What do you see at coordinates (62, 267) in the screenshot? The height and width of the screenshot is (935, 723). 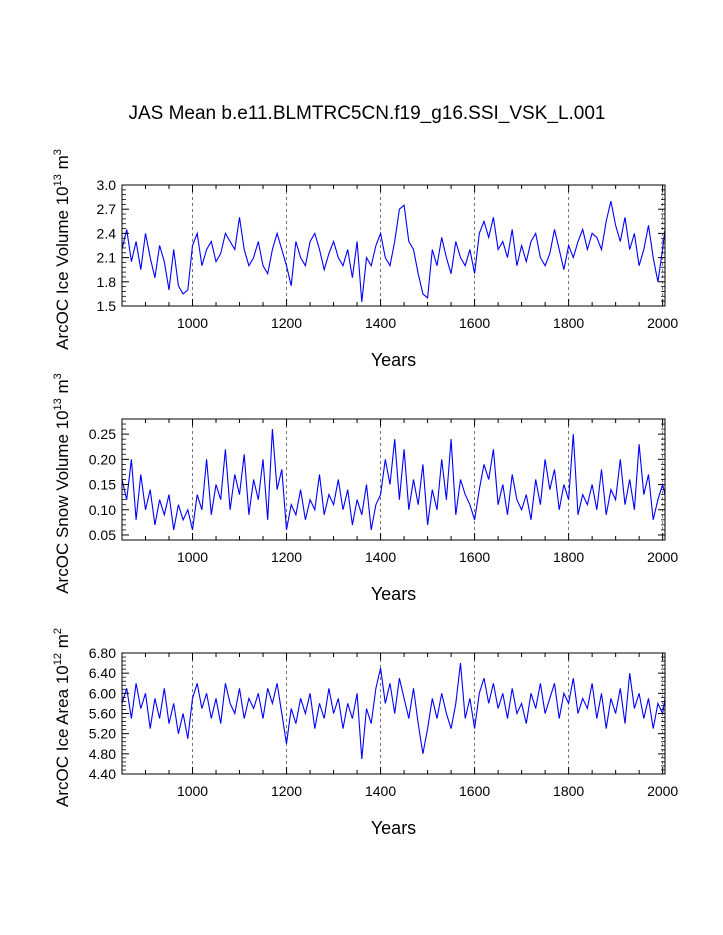 I see `y-axis-label-text: ArcOC Ice Volume 10` at bounding box center [62, 267].